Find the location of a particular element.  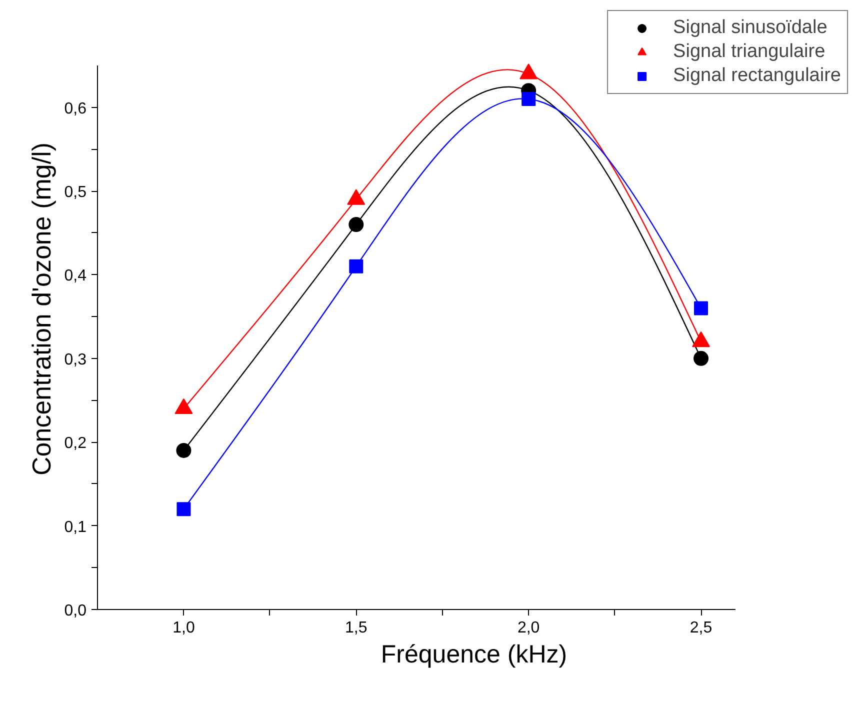

legend-label: Signal triangulaire is located at coordinates (749, 52).